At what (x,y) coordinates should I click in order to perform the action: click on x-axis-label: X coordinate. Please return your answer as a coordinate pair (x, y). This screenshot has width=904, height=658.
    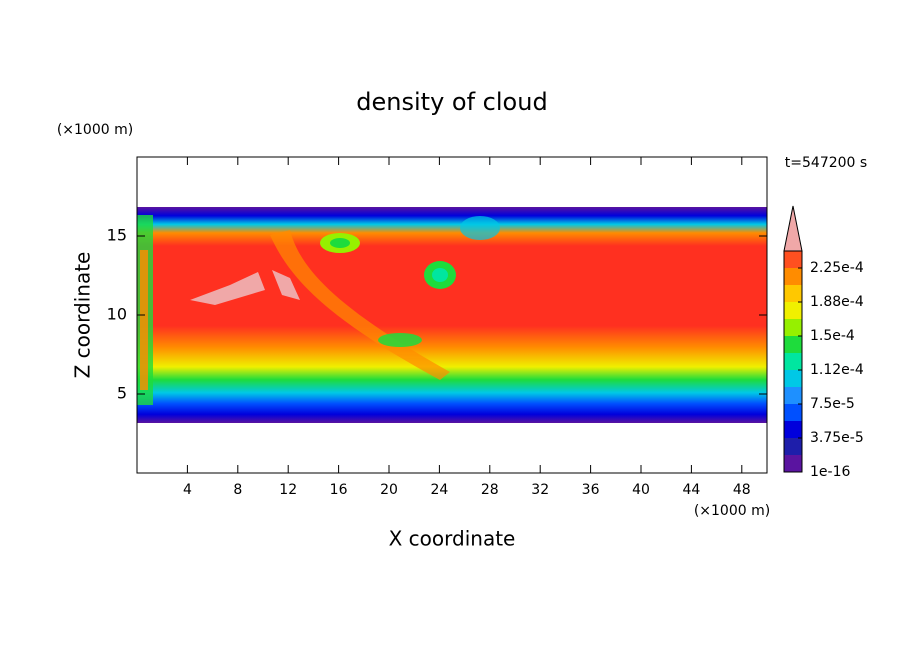
    Looking at the image, I should click on (452, 539).